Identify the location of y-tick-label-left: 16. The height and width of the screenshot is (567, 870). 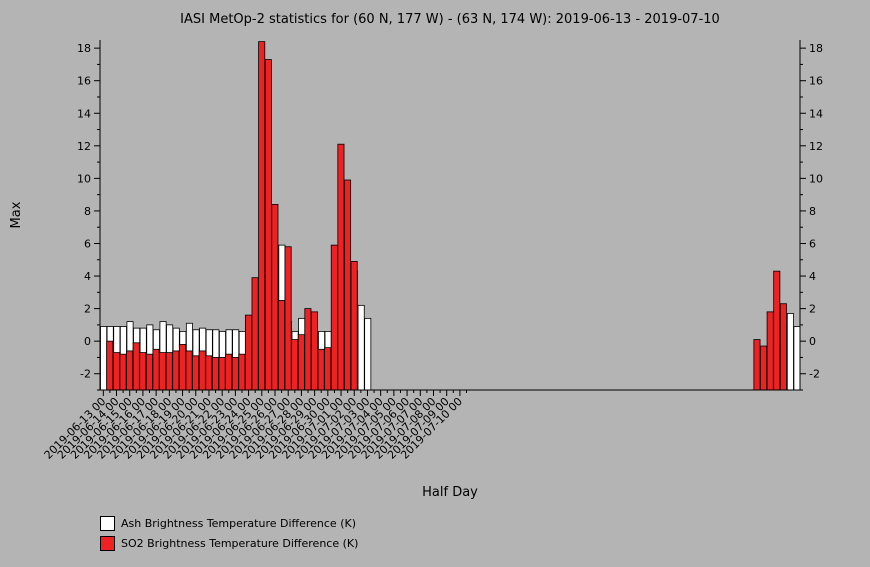
(84, 81).